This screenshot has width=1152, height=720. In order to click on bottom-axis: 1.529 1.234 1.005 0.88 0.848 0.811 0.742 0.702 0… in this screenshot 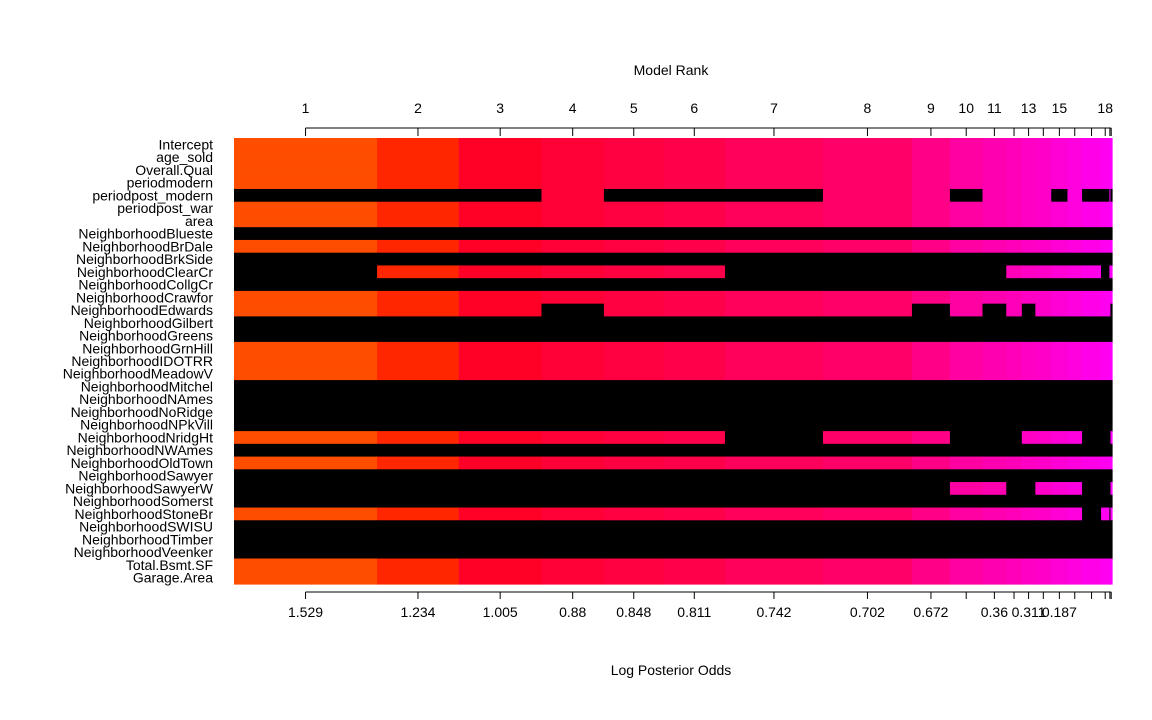, I will do `click(700, 605)`.